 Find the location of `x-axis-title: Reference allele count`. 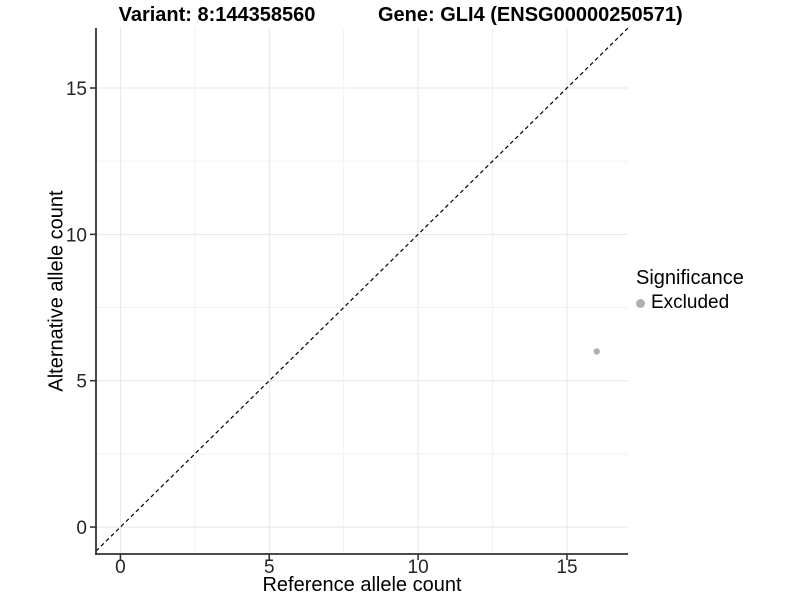

x-axis-title: Reference allele count is located at coordinates (362, 585).